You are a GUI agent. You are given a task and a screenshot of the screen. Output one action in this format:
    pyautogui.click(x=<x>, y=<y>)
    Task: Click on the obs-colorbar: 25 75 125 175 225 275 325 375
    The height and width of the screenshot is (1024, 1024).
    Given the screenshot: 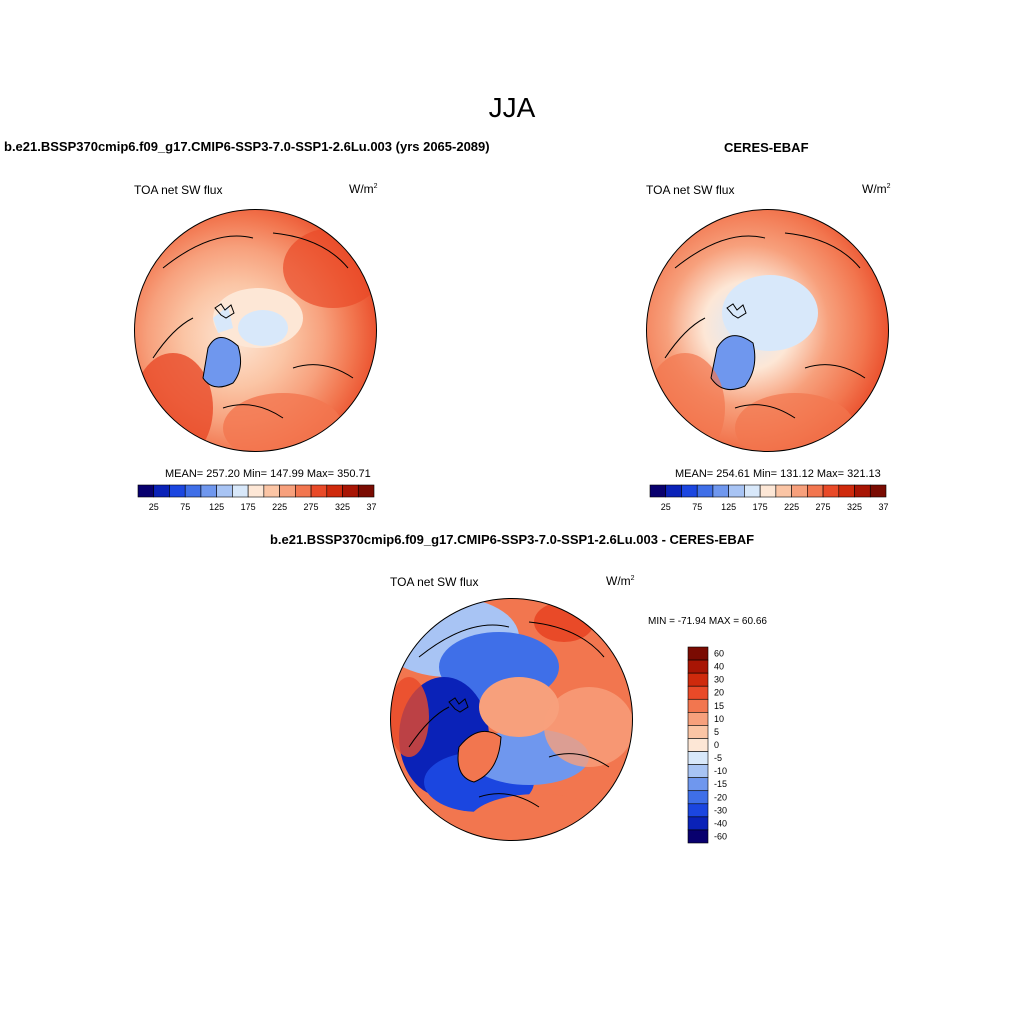 What is the action you would take?
    pyautogui.click(x=769, y=498)
    